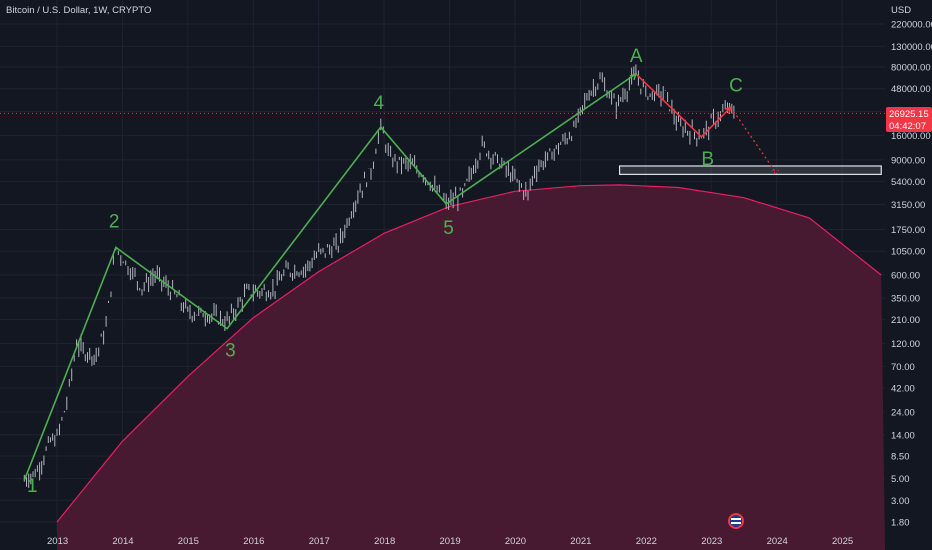  I want to click on target-zone-box, so click(750, 170).